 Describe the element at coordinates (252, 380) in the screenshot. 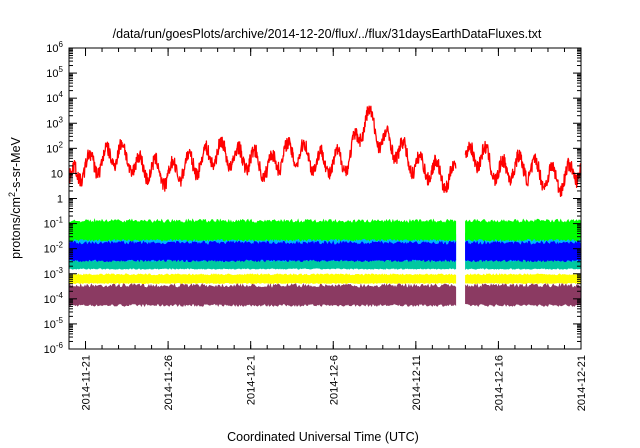

I see `x-tick-label: 2014-12-1` at that location.